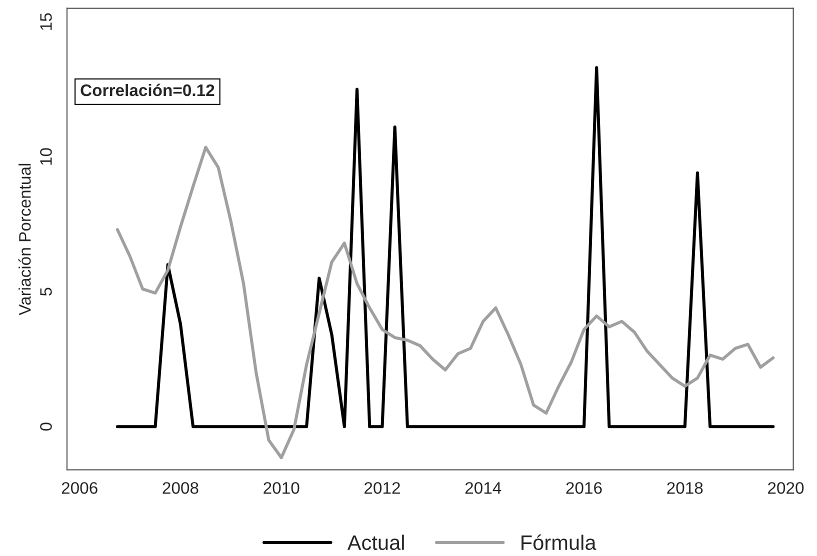 The image size is (817, 556). What do you see at coordinates (282, 488) in the screenshot?
I see `x-tick-label: 2010` at bounding box center [282, 488].